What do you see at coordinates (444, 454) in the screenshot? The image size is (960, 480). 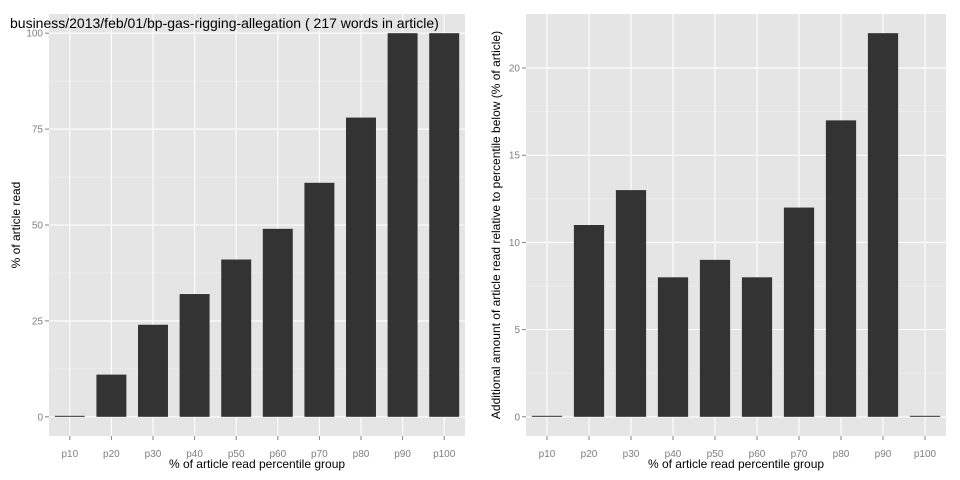 I see `left-x-tick-label: p100` at bounding box center [444, 454].